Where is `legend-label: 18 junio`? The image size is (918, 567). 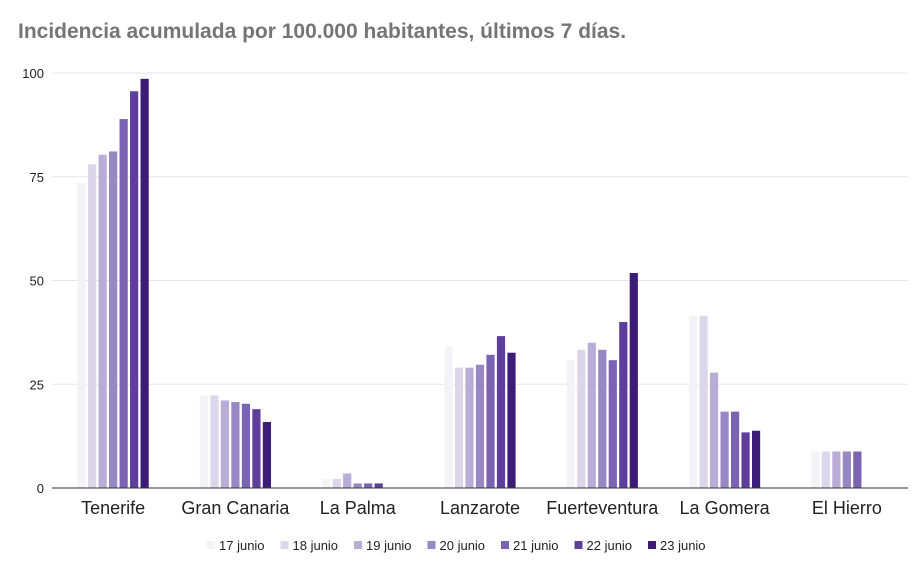
legend-label: 18 junio is located at coordinates (316, 545).